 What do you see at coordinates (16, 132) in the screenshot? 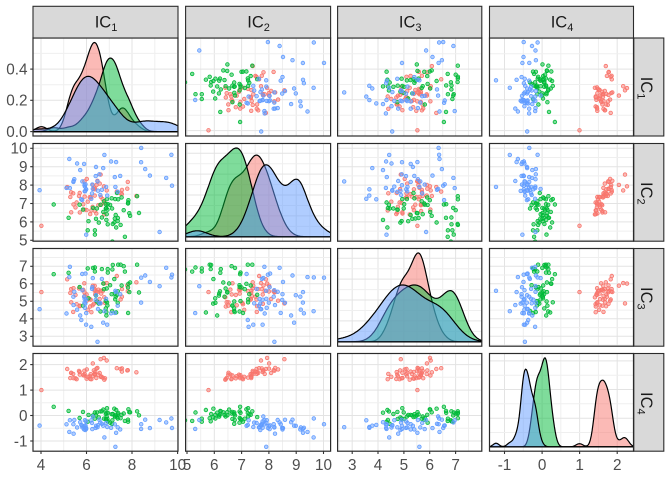
I see `svg-text: 0.0` at bounding box center [16, 132].